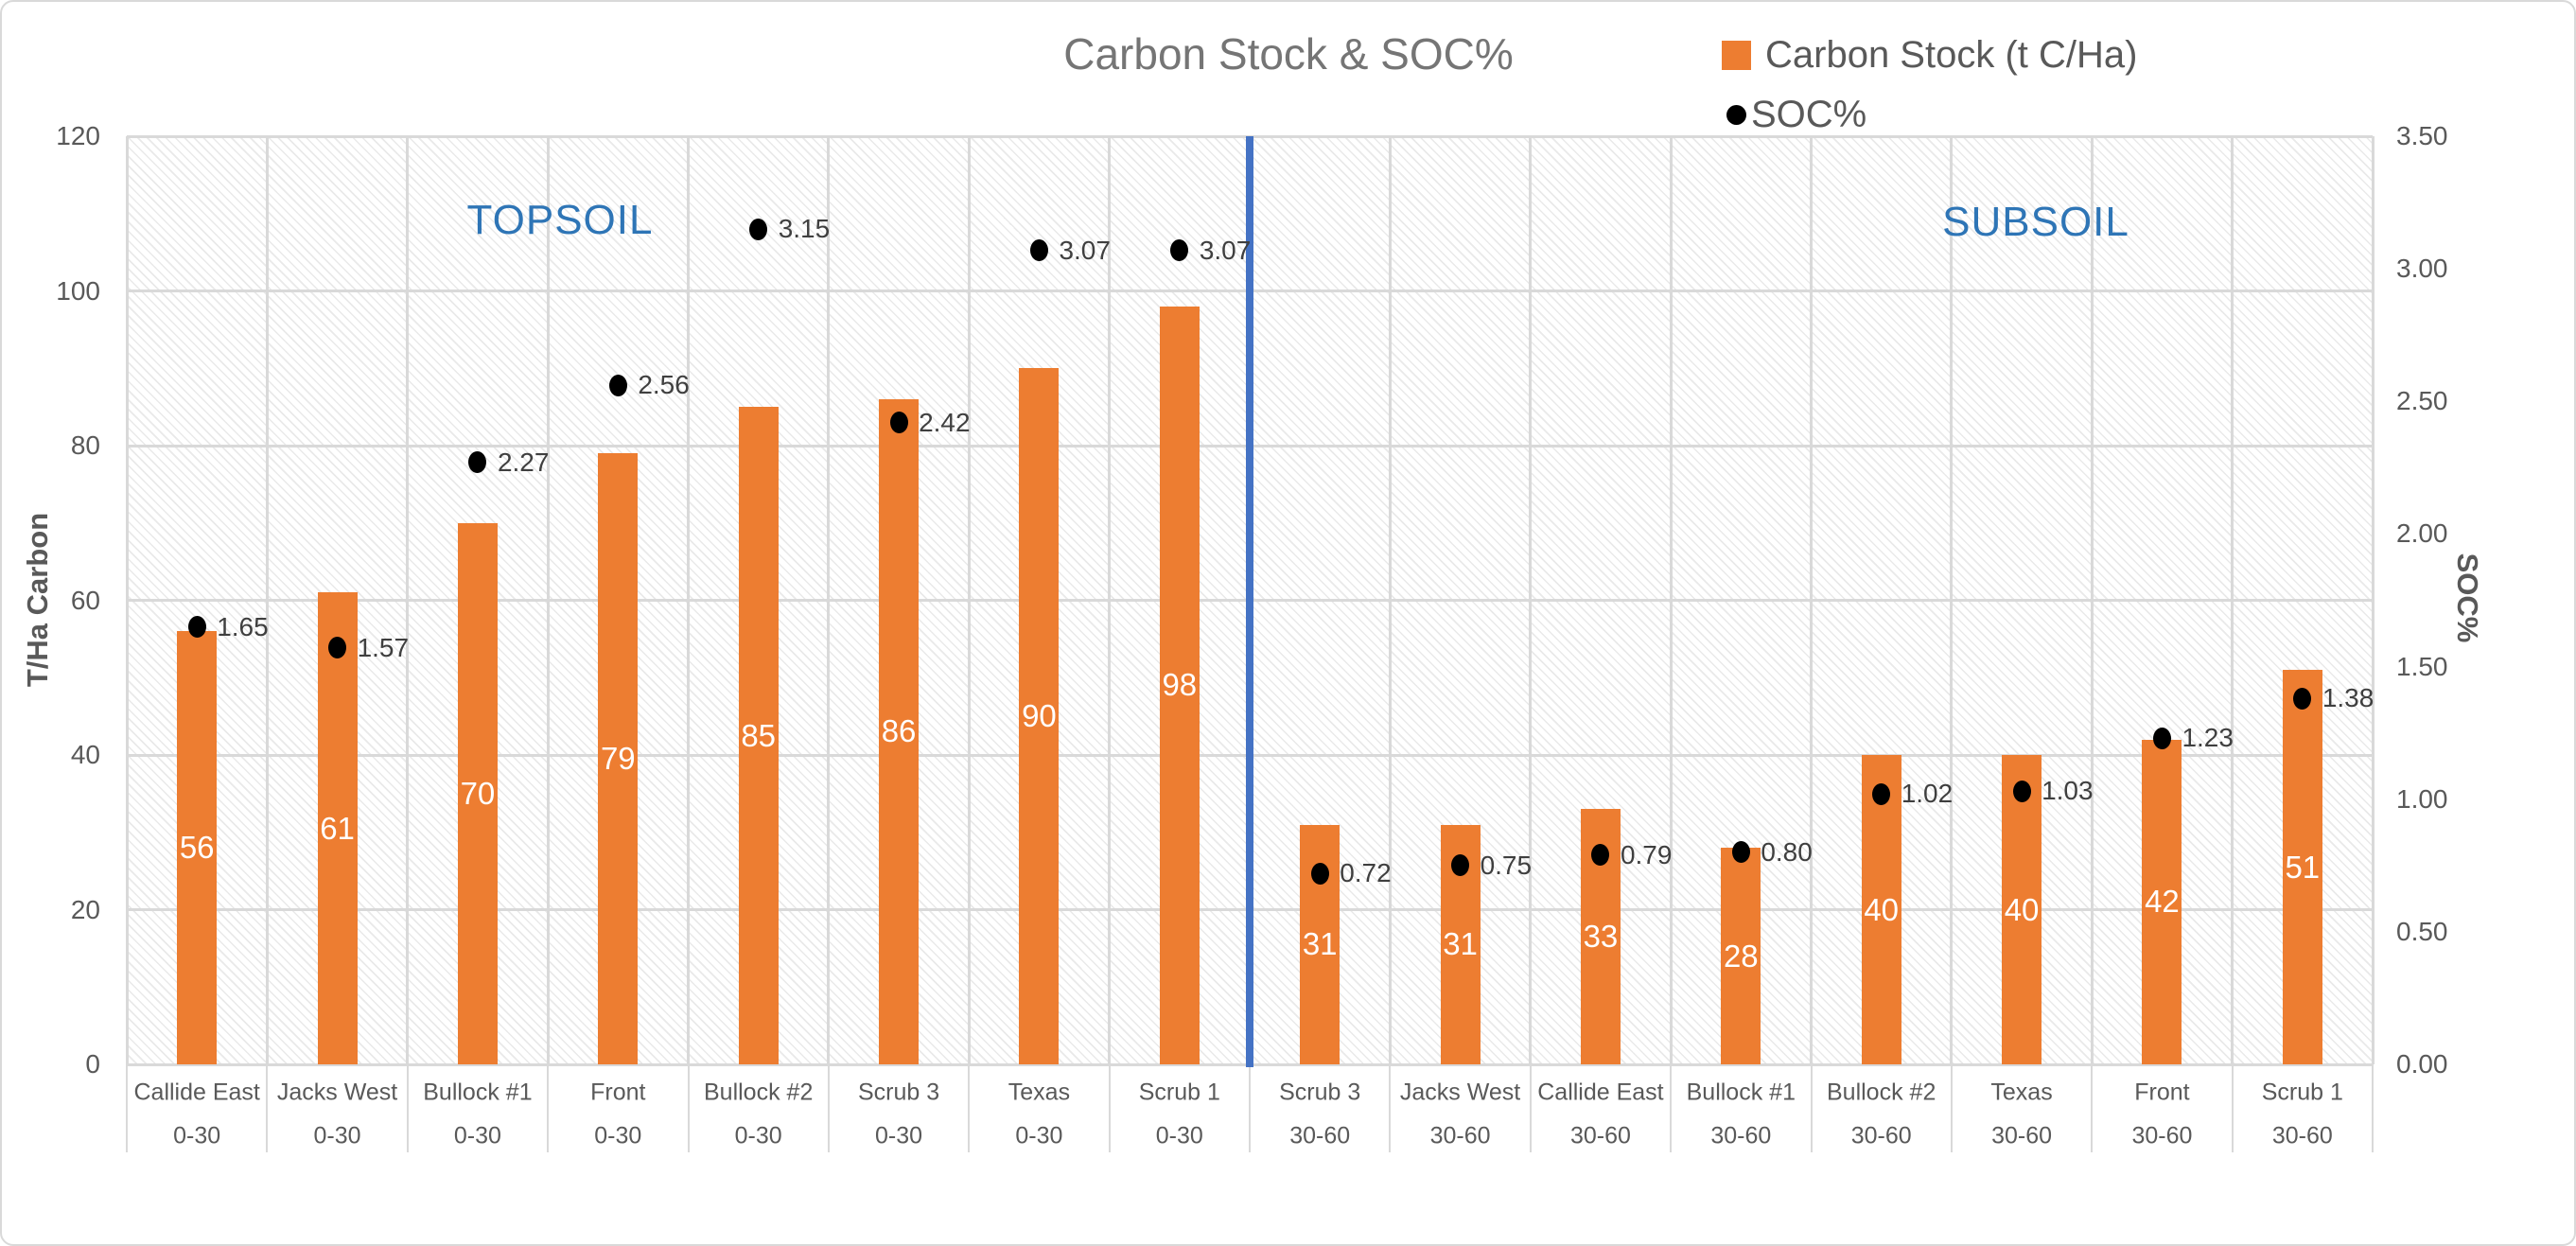  Describe the element at coordinates (1289, 54) in the screenshot. I see `chart-title: Carbon Stock & SOC%` at that location.